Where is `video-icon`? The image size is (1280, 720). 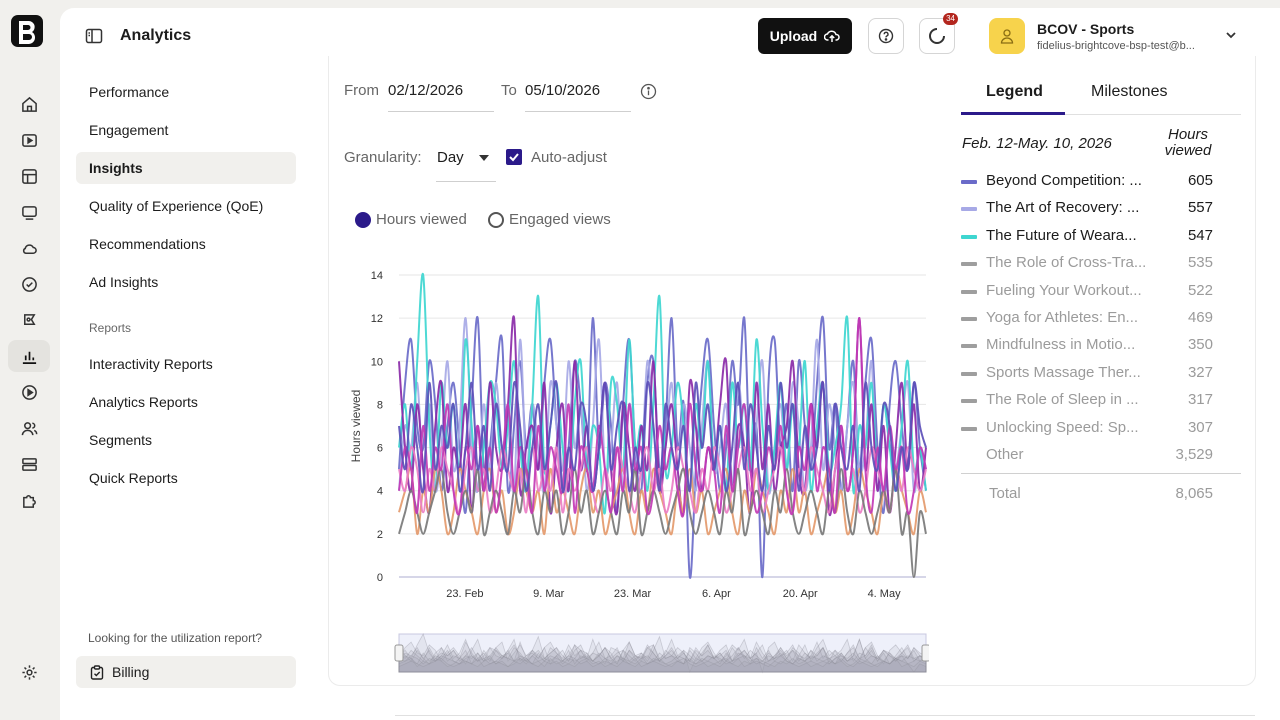 video-icon is located at coordinates (29, 140).